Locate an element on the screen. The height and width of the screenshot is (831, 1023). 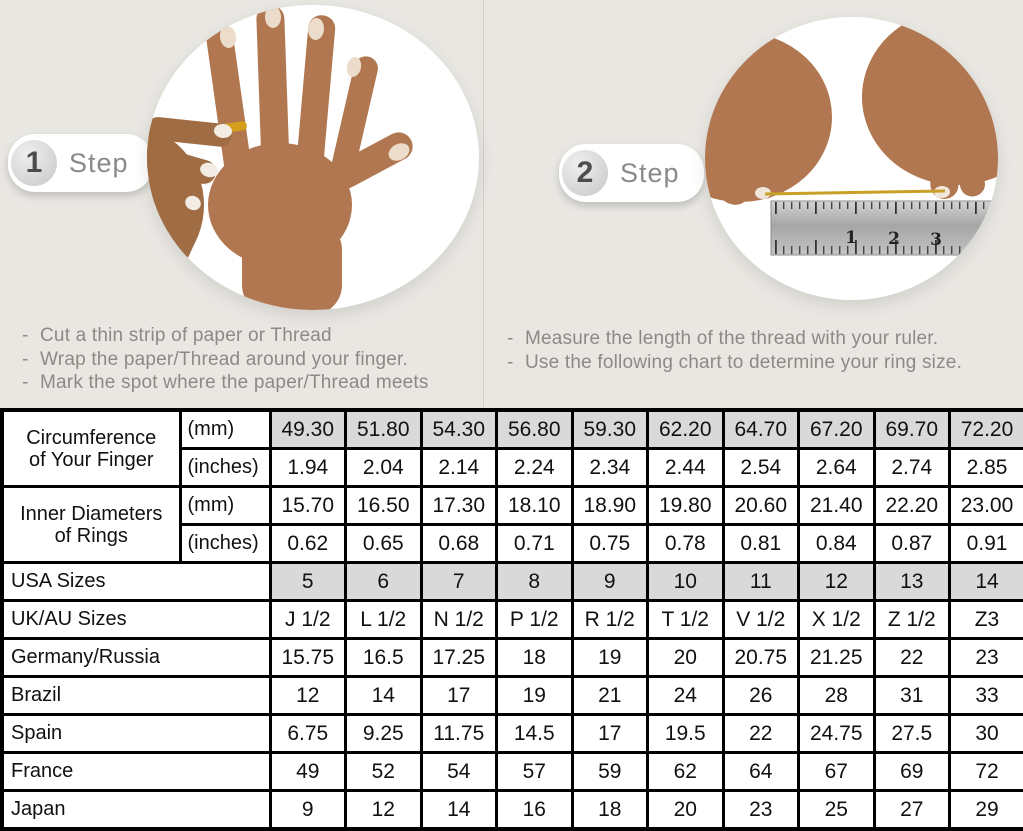
size-cell: 8 is located at coordinates (535, 582).